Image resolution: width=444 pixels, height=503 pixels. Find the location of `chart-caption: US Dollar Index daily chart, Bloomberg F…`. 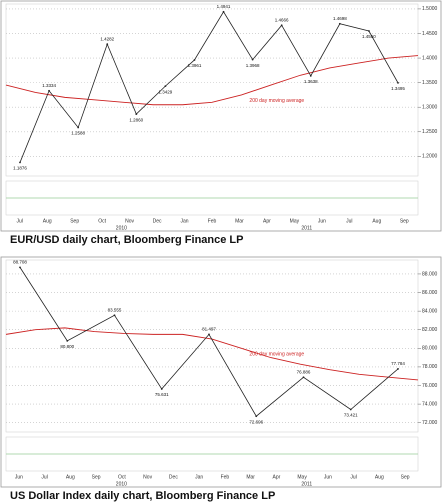

chart-caption: US Dollar Index daily chart, Bloomberg F… is located at coordinates (142, 496).